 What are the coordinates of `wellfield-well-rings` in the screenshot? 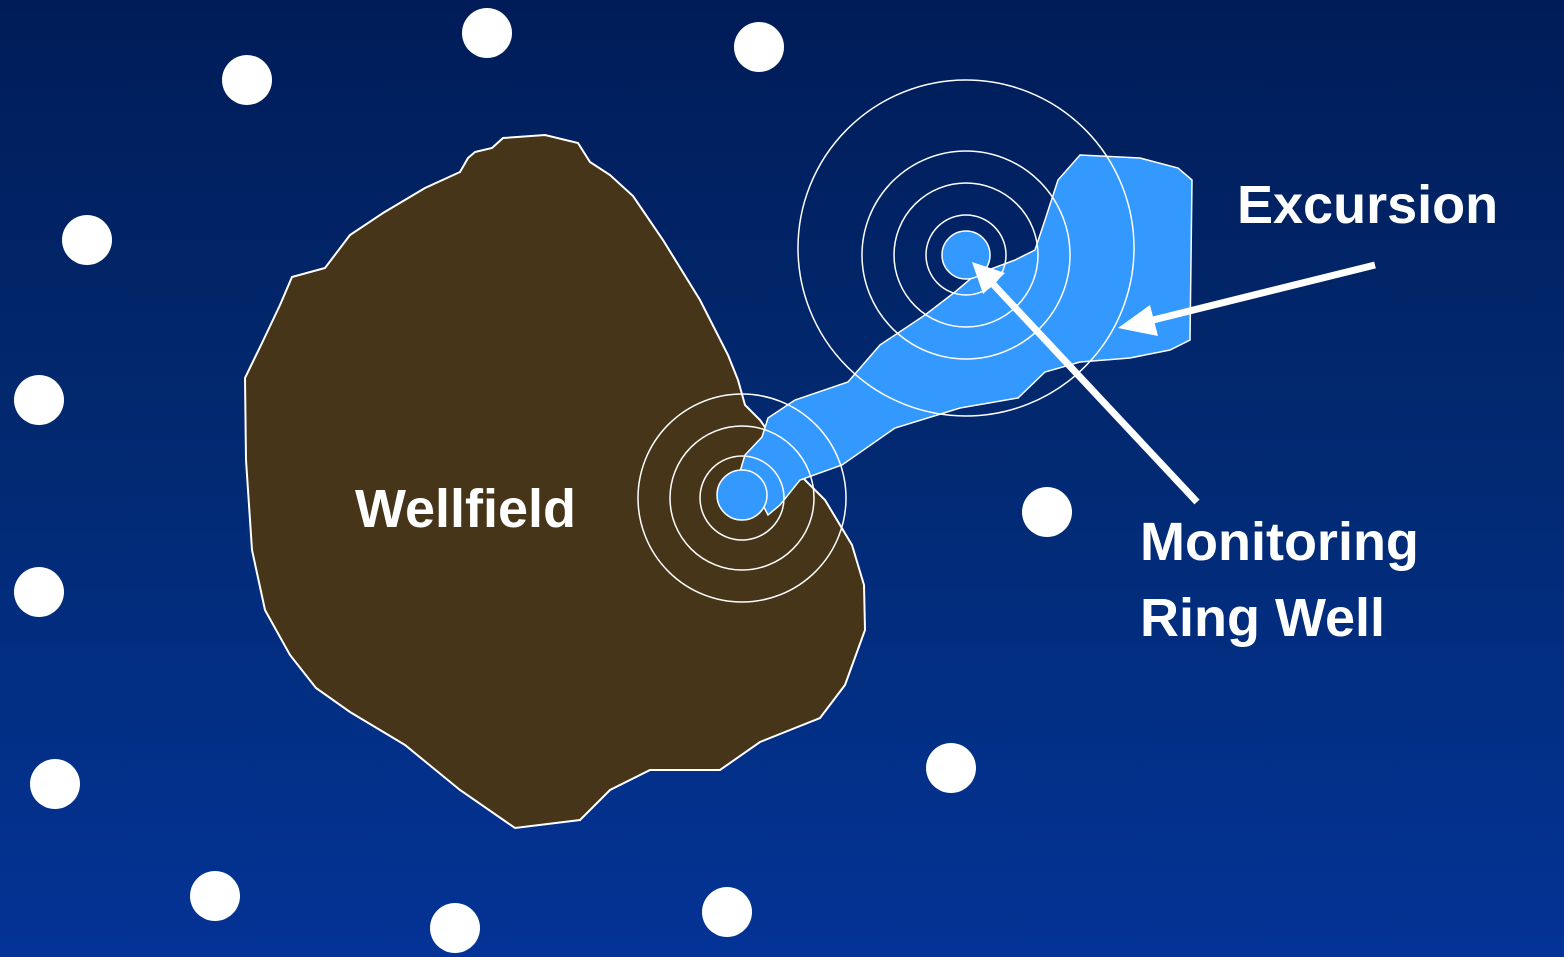 It's located at (742, 498).